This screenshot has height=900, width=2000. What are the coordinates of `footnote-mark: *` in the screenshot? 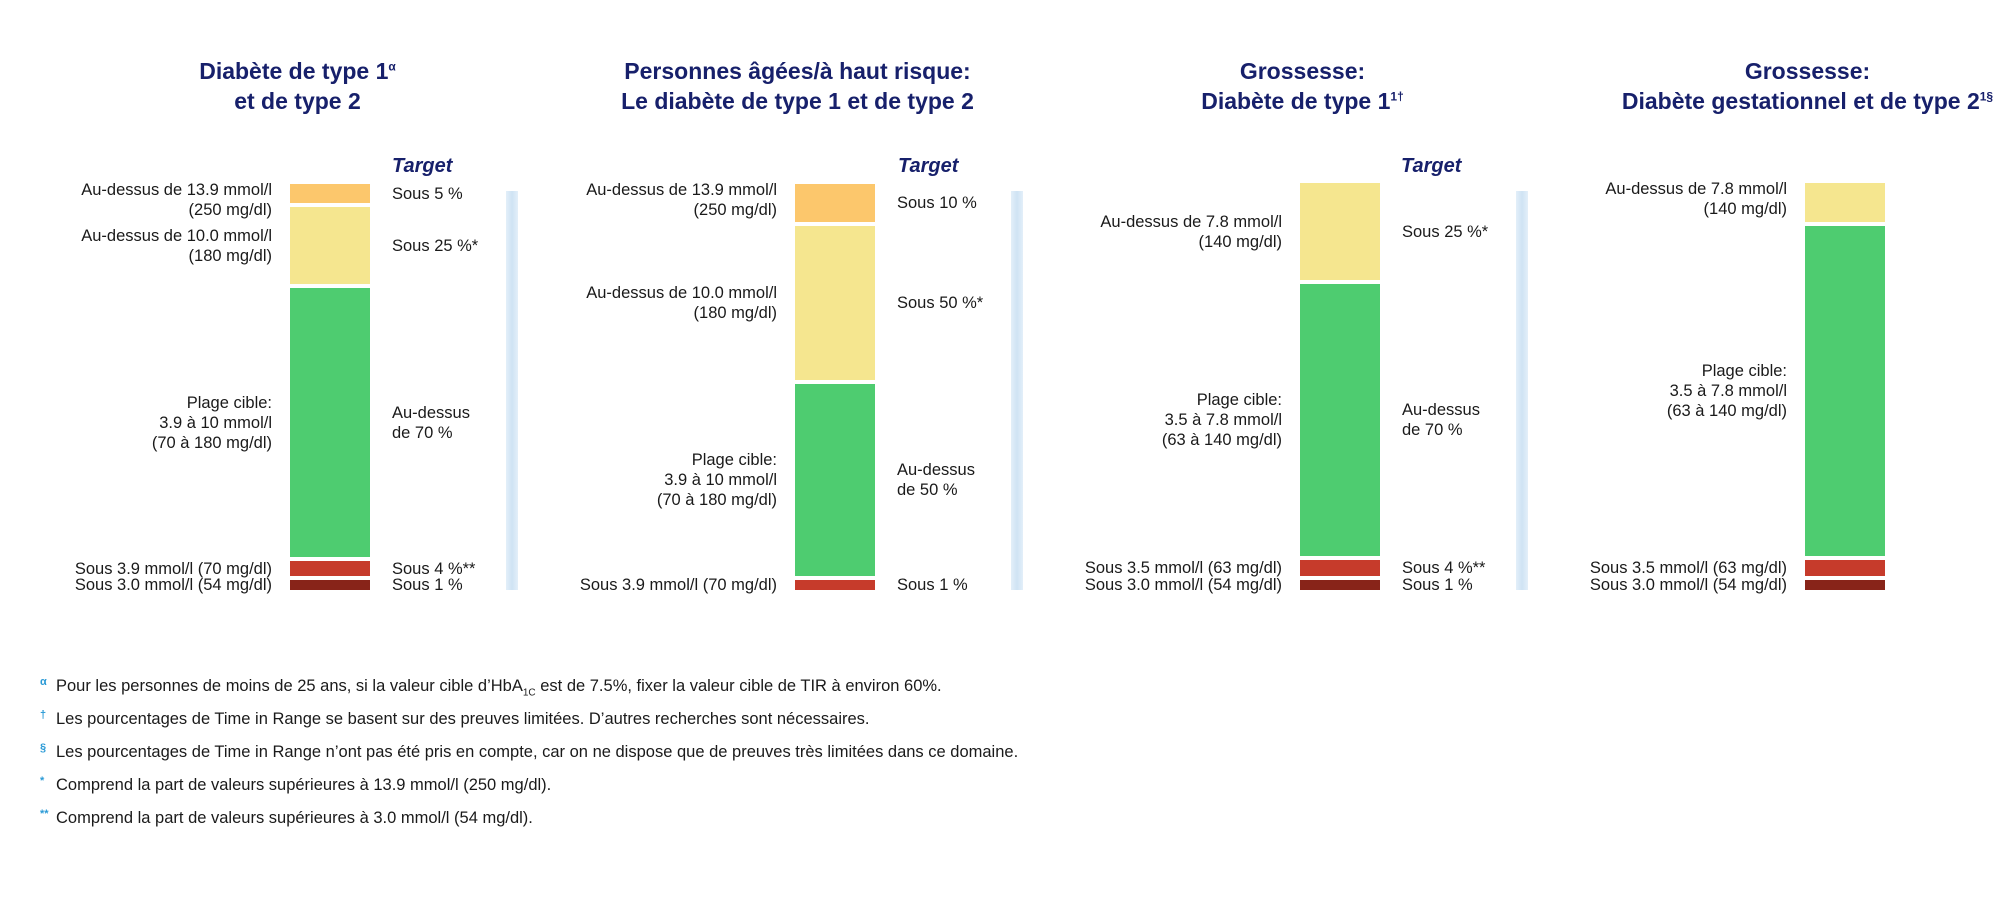 It's located at (42, 781).